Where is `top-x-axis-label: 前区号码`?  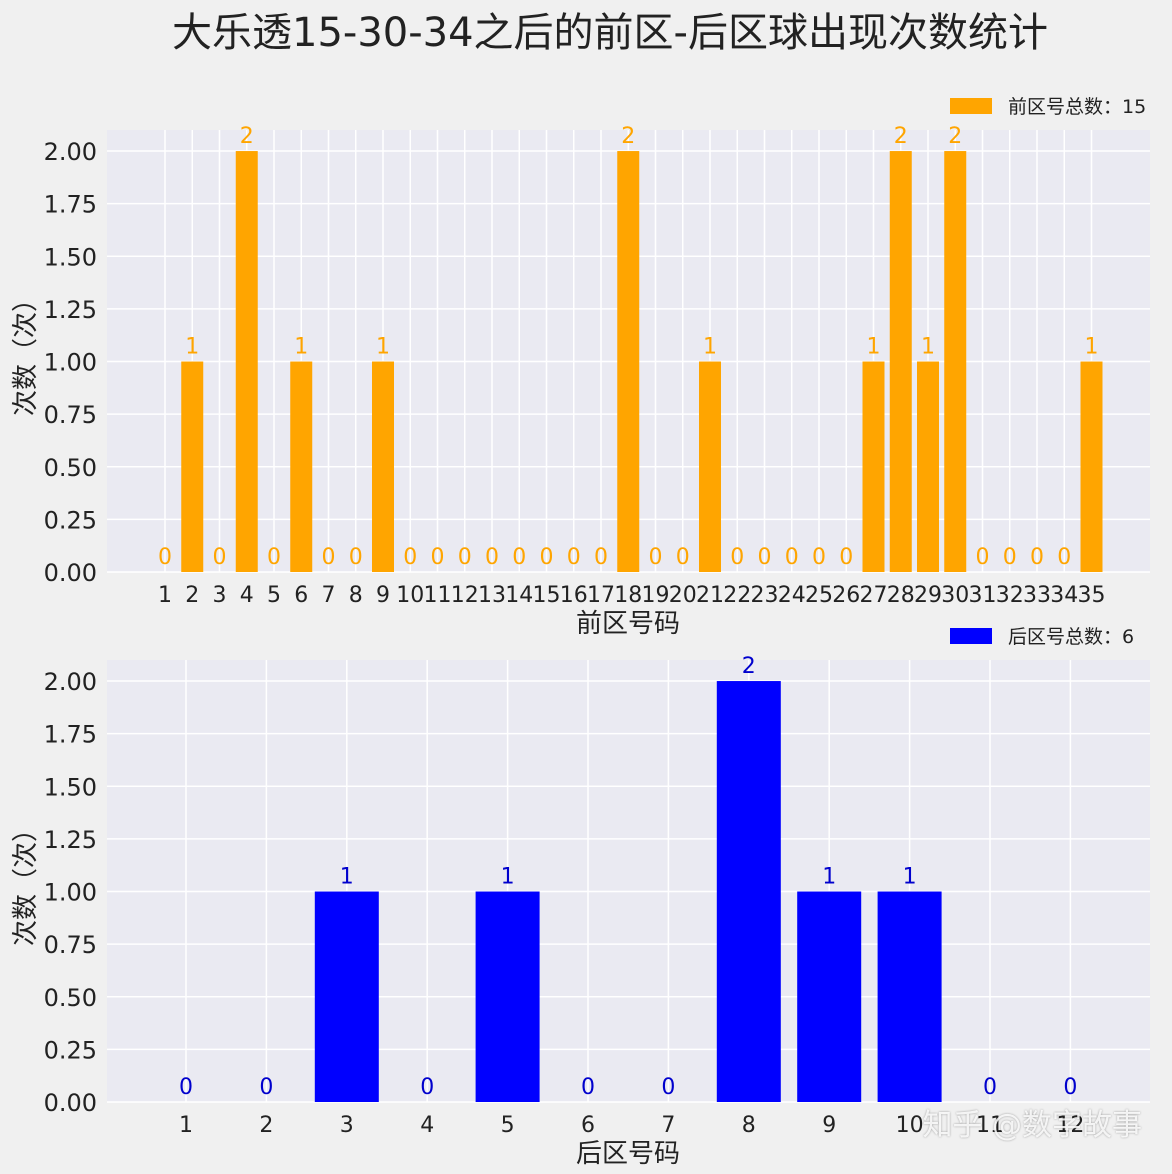 top-x-axis-label: 前区号码 is located at coordinates (628, 624).